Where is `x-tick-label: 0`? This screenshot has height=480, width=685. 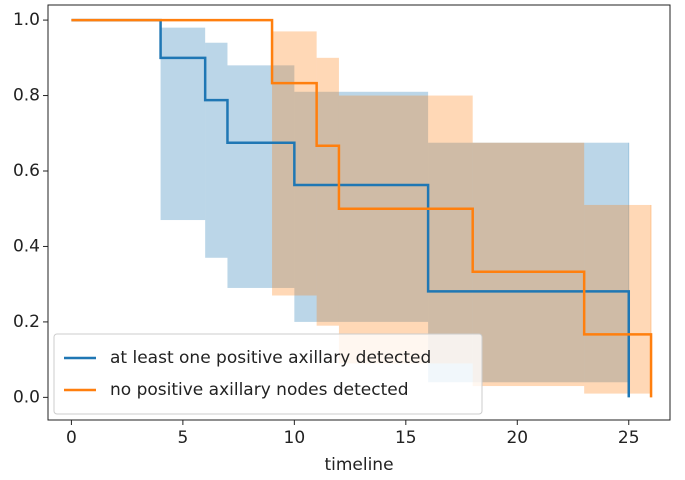
x-tick-label: 0 is located at coordinates (71, 438).